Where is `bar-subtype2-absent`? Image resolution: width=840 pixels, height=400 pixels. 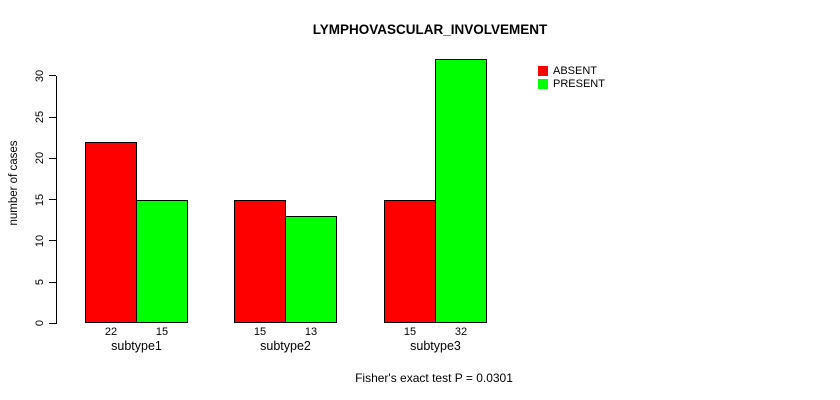 bar-subtype2-absent is located at coordinates (260, 261).